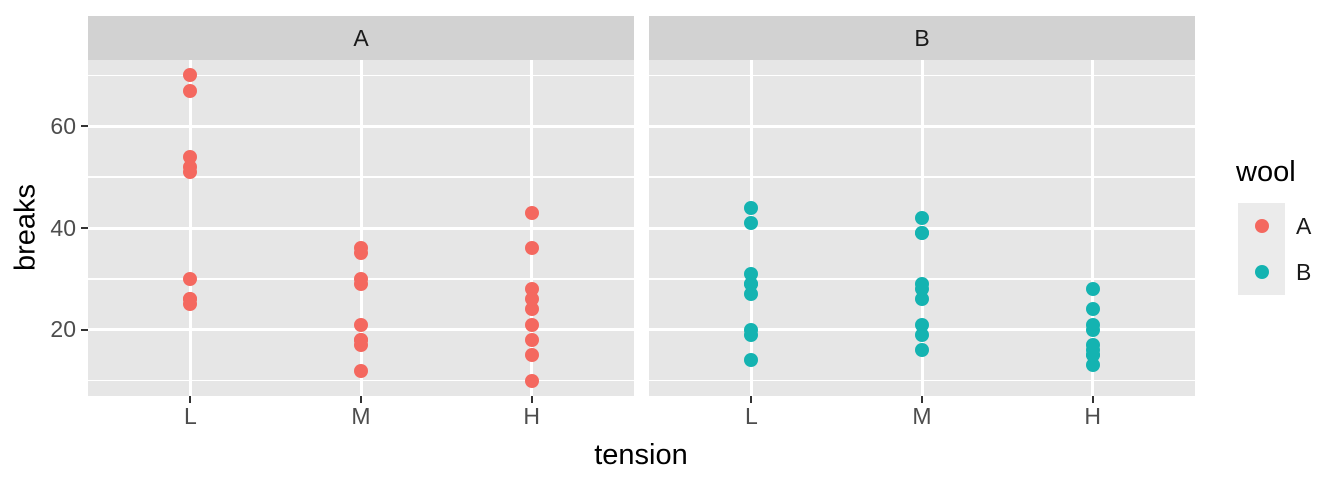  What do you see at coordinates (63, 227) in the screenshot?
I see `y-tick-label: 40` at bounding box center [63, 227].